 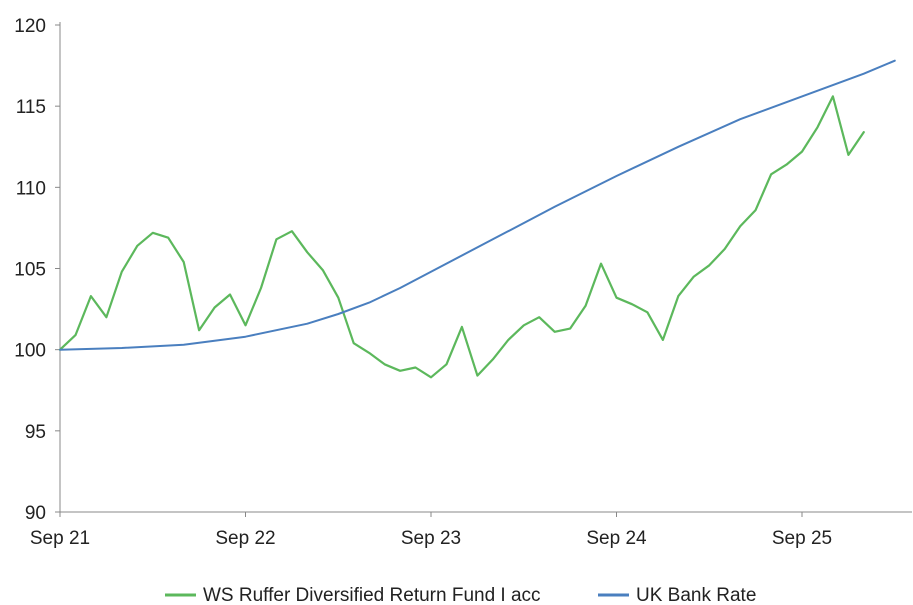 I want to click on x-axis-ticks: Sep 21 Sep 22 Sep 23 Sep 24 Sep 25, so click(x=431, y=530).